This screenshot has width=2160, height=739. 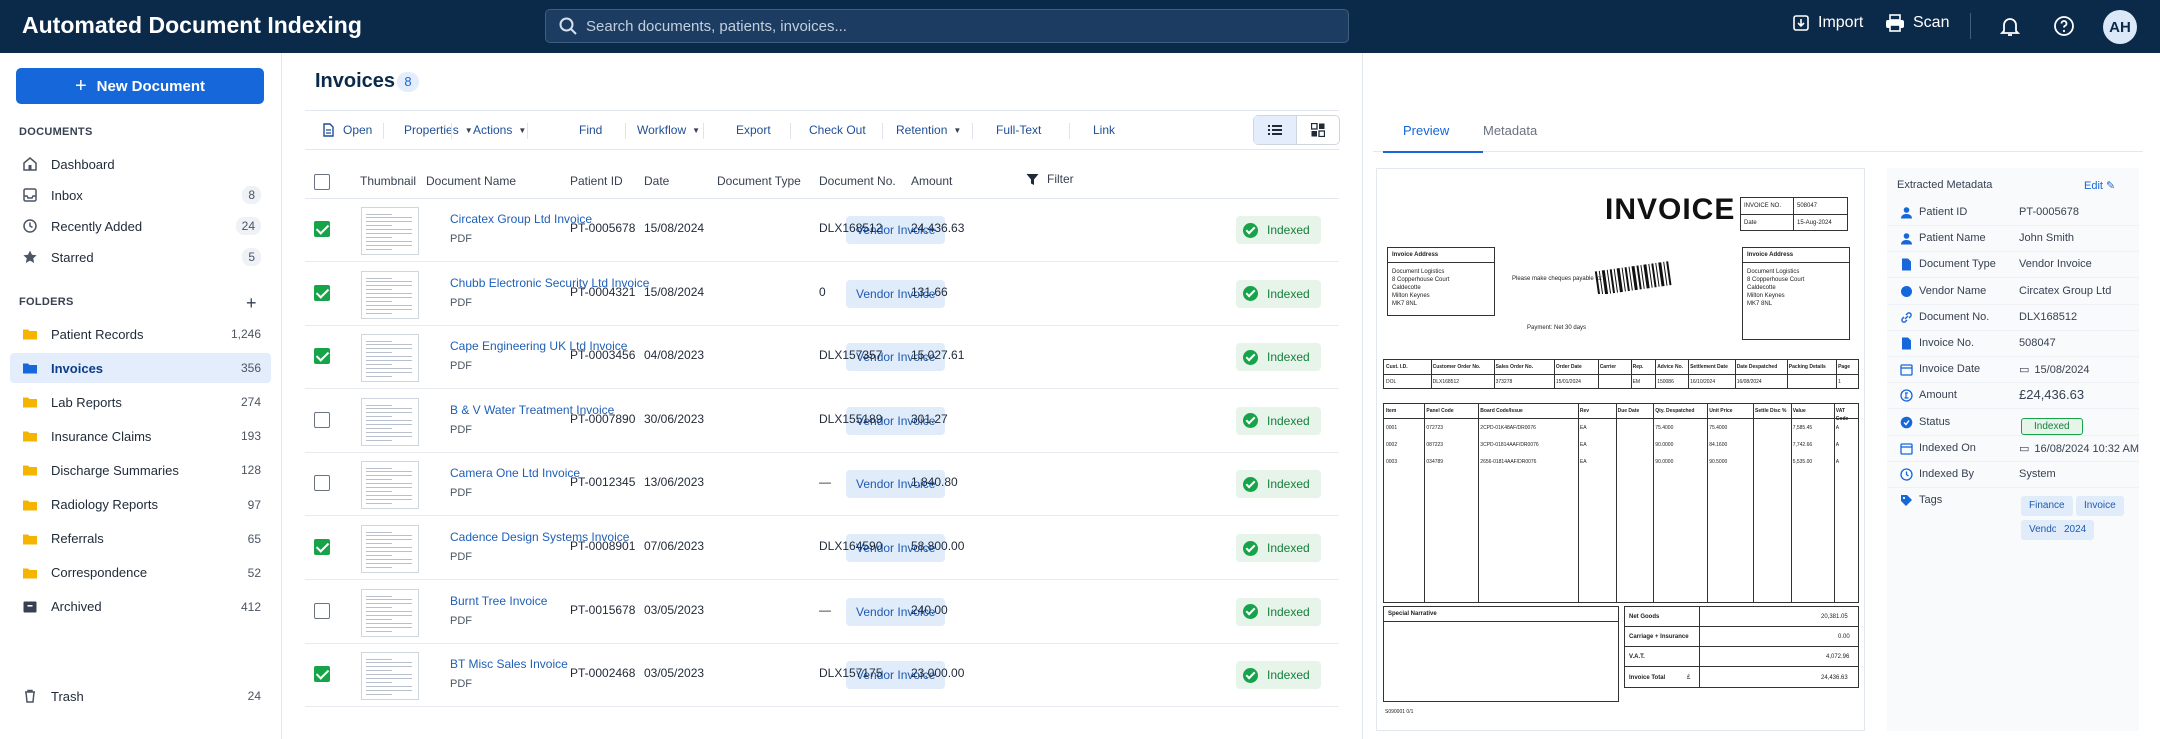 I want to click on workflow-button: Workflow ▼, so click(x=668, y=130).